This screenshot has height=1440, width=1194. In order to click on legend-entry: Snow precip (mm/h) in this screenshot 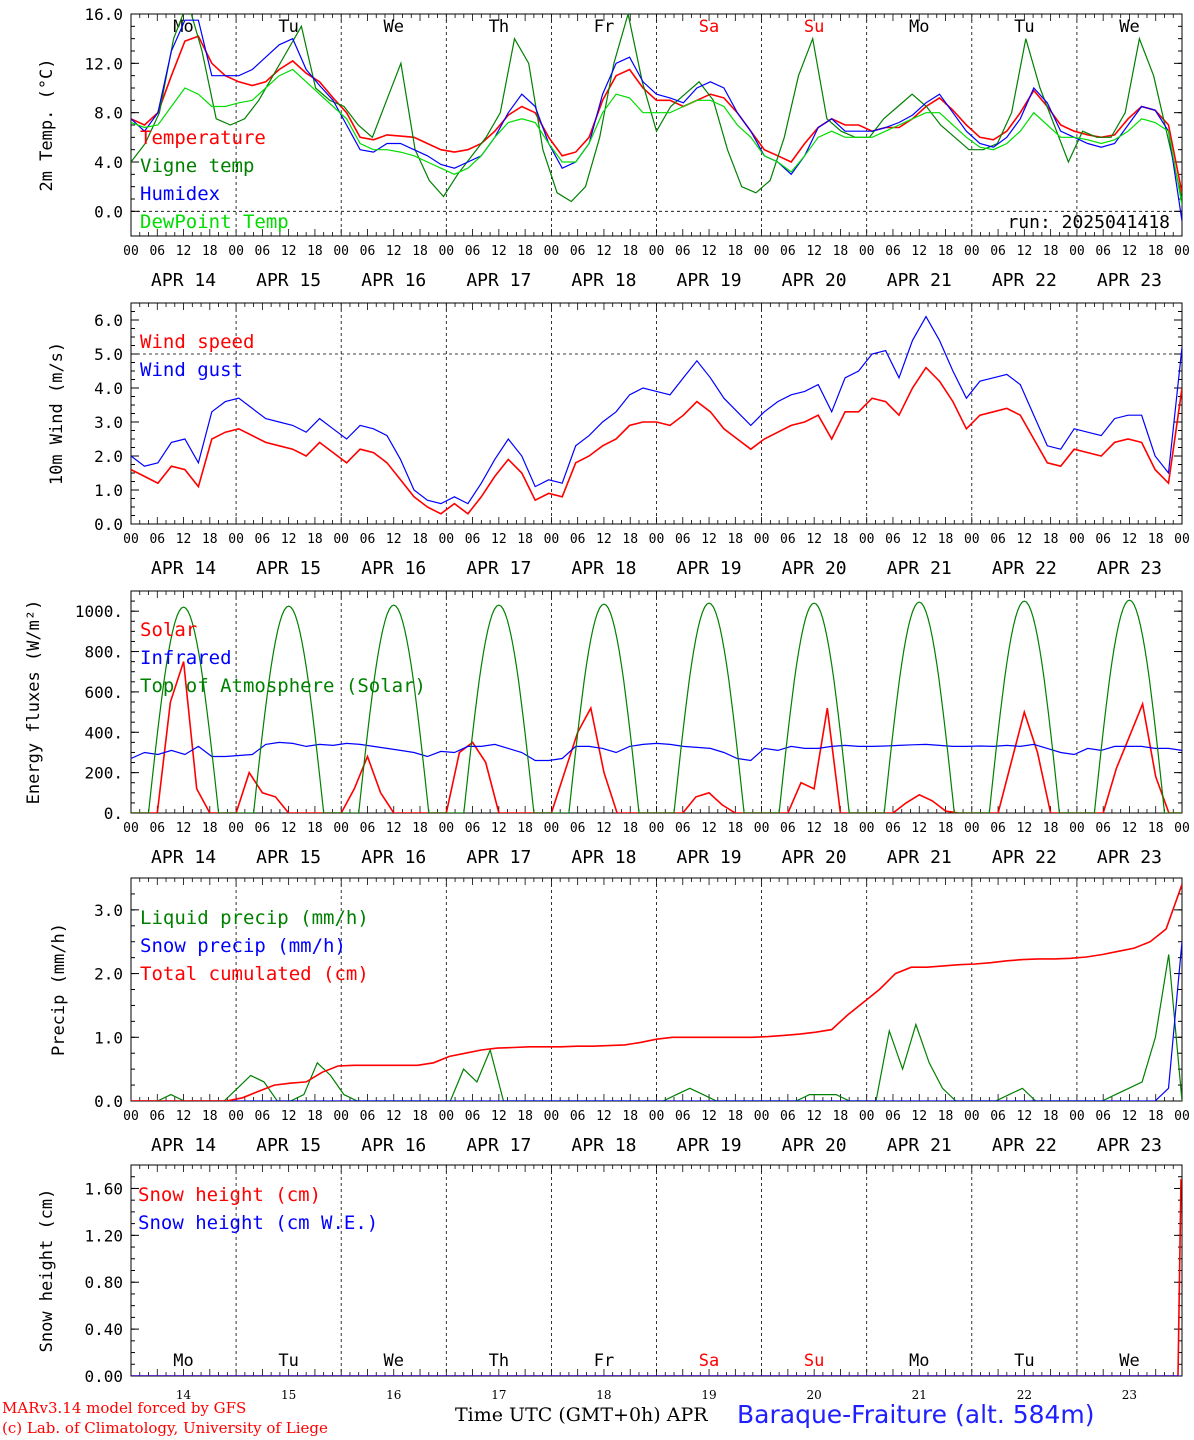, I will do `click(243, 946)`.